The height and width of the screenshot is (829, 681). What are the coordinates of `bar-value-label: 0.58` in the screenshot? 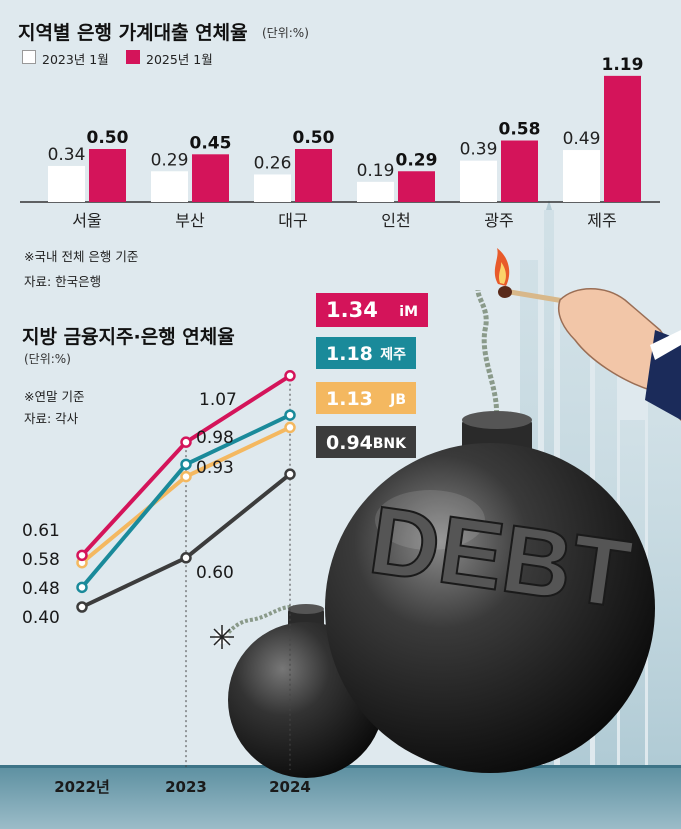 It's located at (520, 130).